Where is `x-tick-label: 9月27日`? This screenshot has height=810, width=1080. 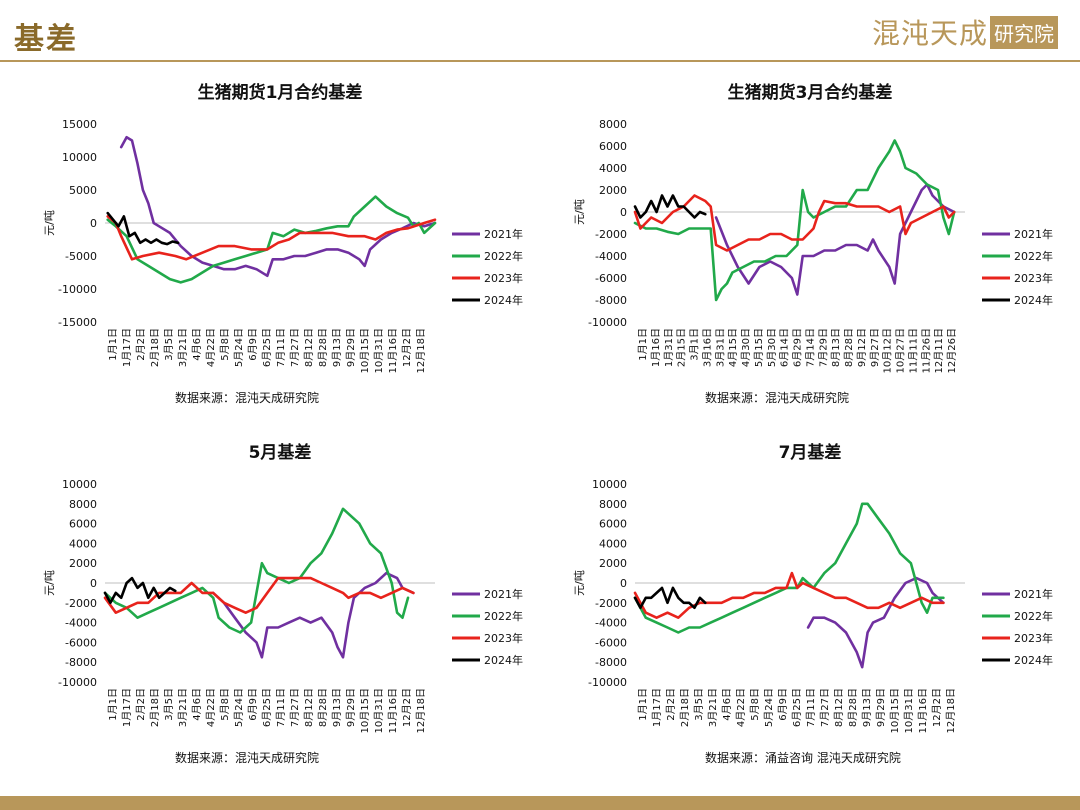
x-tick-label: 9月27日 is located at coordinates (875, 347).